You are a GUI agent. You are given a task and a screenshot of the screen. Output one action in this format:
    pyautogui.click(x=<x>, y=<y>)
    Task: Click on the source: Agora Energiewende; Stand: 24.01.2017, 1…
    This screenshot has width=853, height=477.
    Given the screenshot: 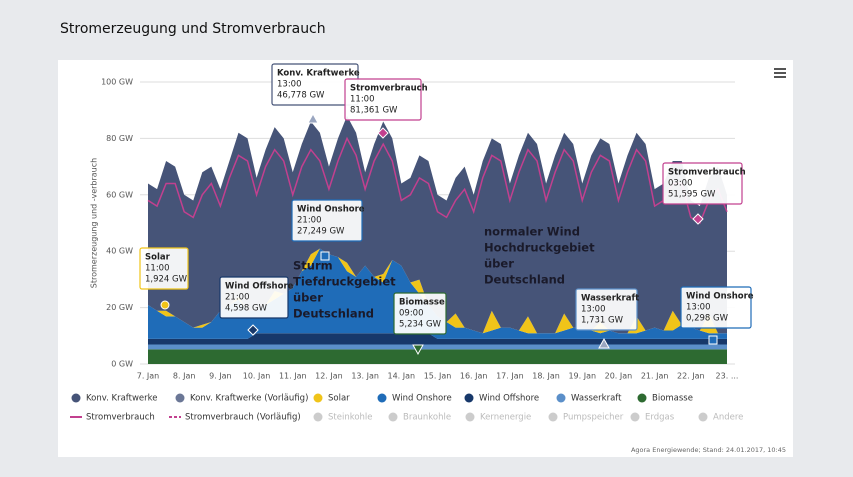 What is the action you would take?
    pyautogui.click(x=708, y=450)
    